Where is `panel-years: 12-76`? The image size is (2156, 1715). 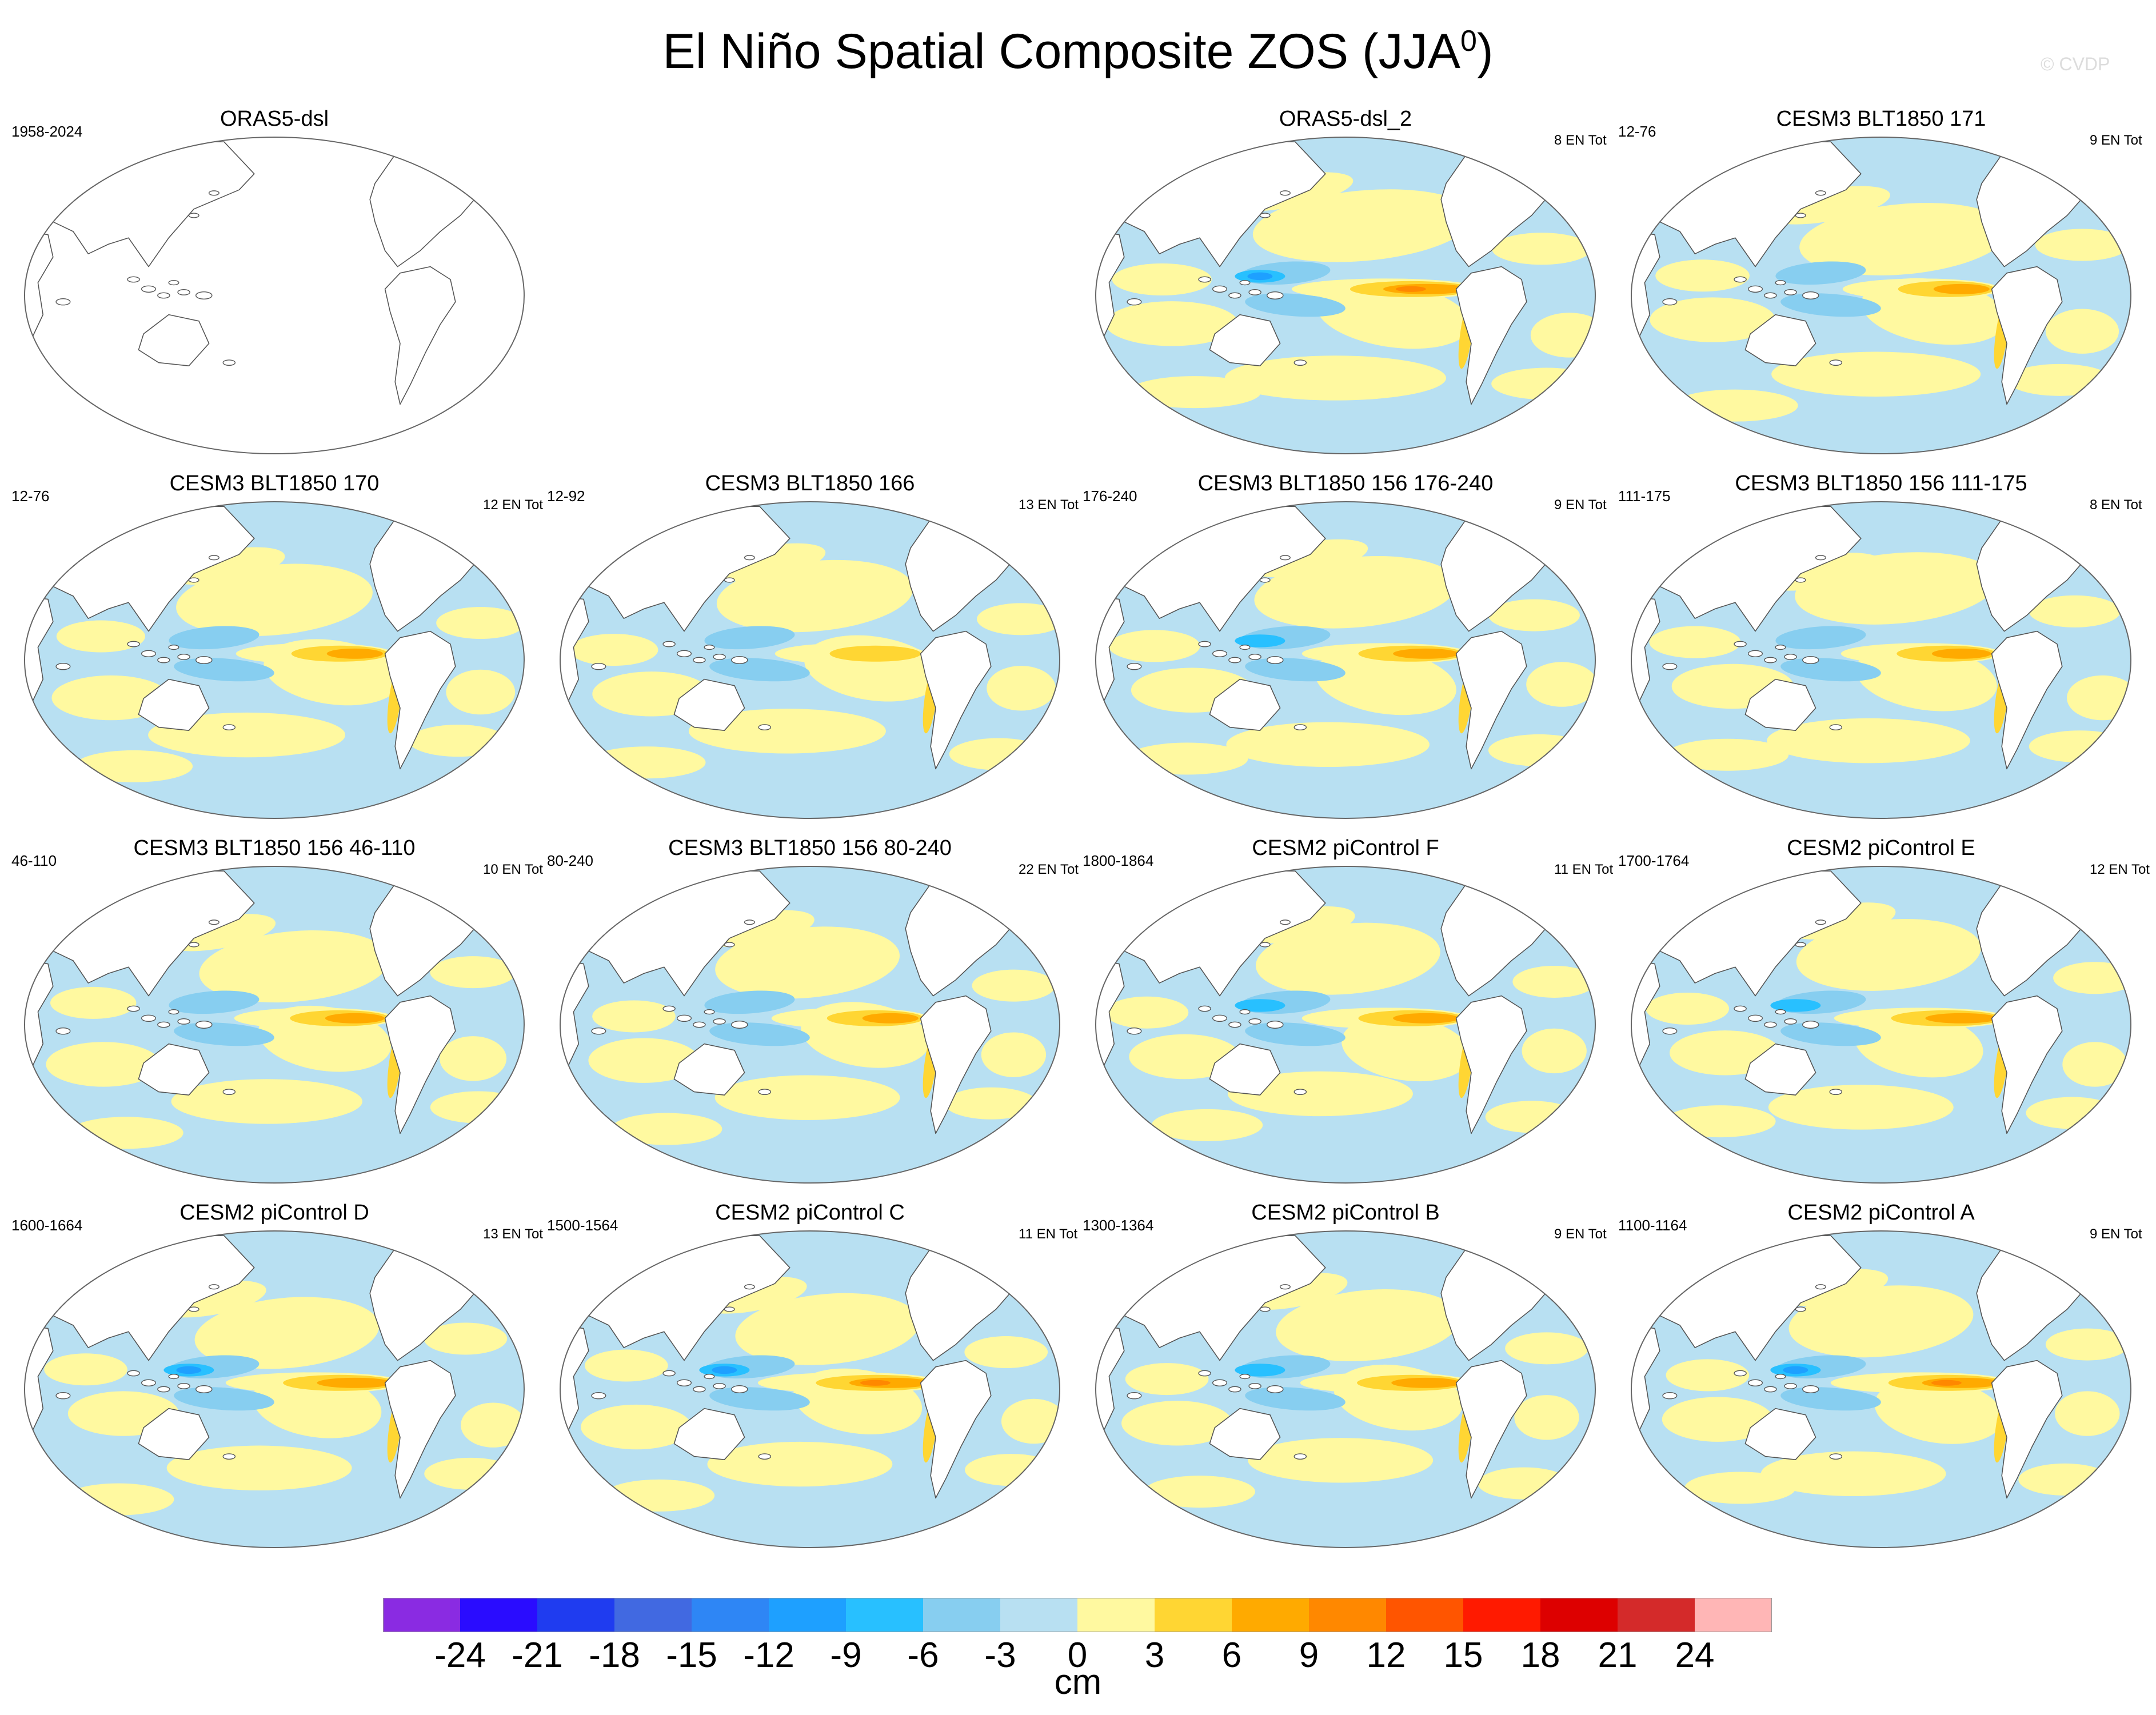 panel-years: 12-76 is located at coordinates (1637, 131).